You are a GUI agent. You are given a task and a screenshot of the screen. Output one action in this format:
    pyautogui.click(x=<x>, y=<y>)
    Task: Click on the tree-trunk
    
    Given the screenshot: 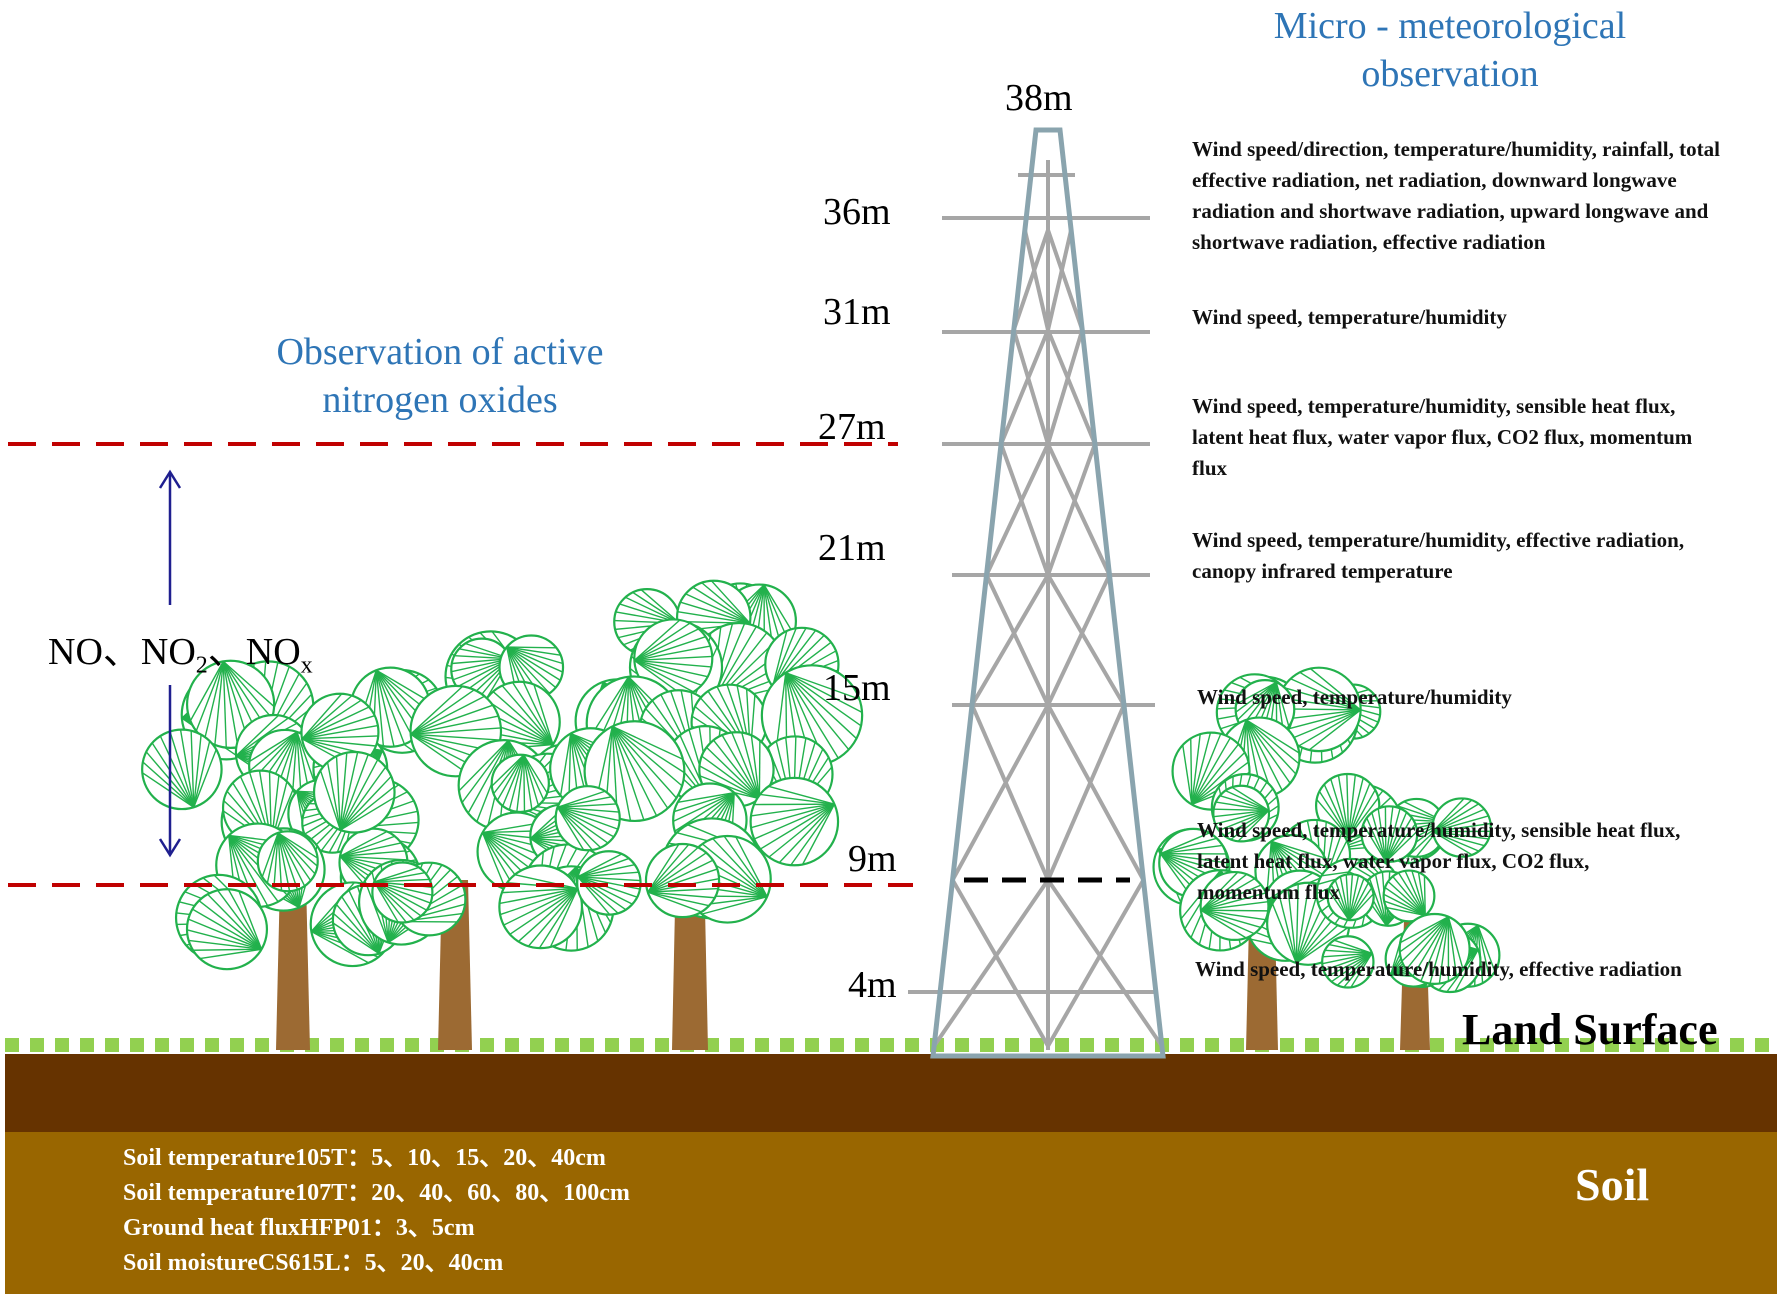 What is the action you would take?
    pyautogui.click(x=293, y=965)
    